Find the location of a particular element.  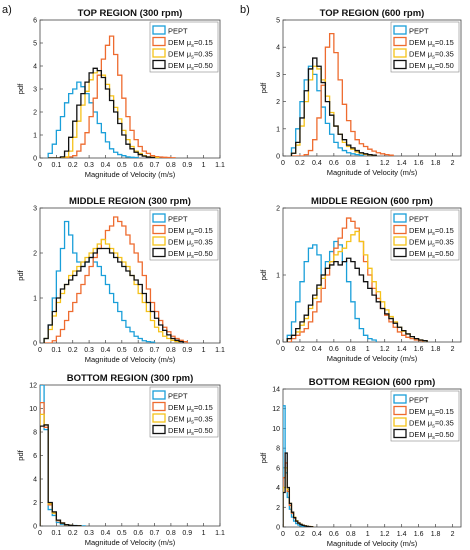

series-dem050 is located at coordinates (333, 106).